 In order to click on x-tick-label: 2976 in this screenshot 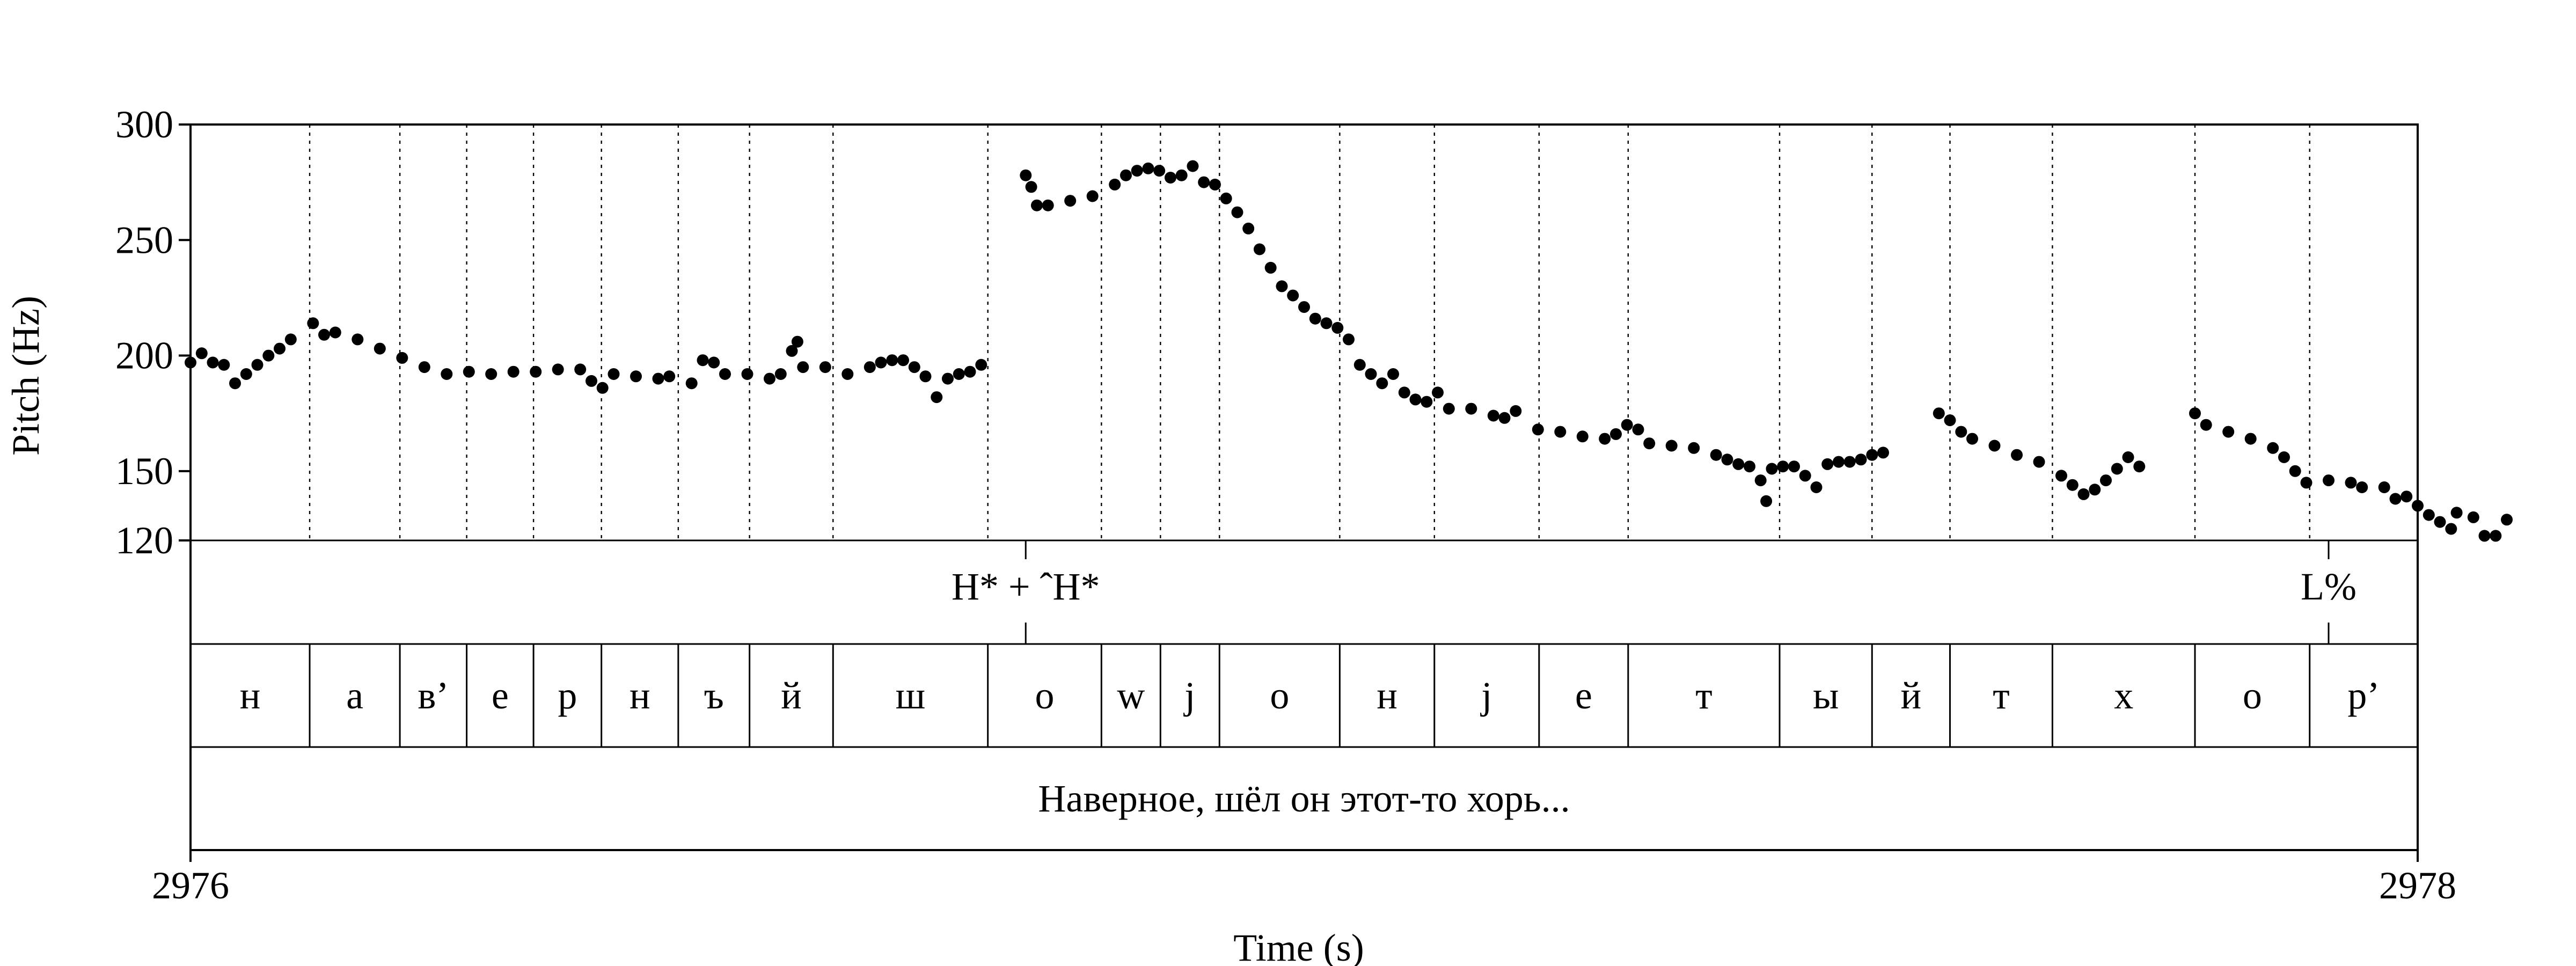, I will do `click(190, 885)`.